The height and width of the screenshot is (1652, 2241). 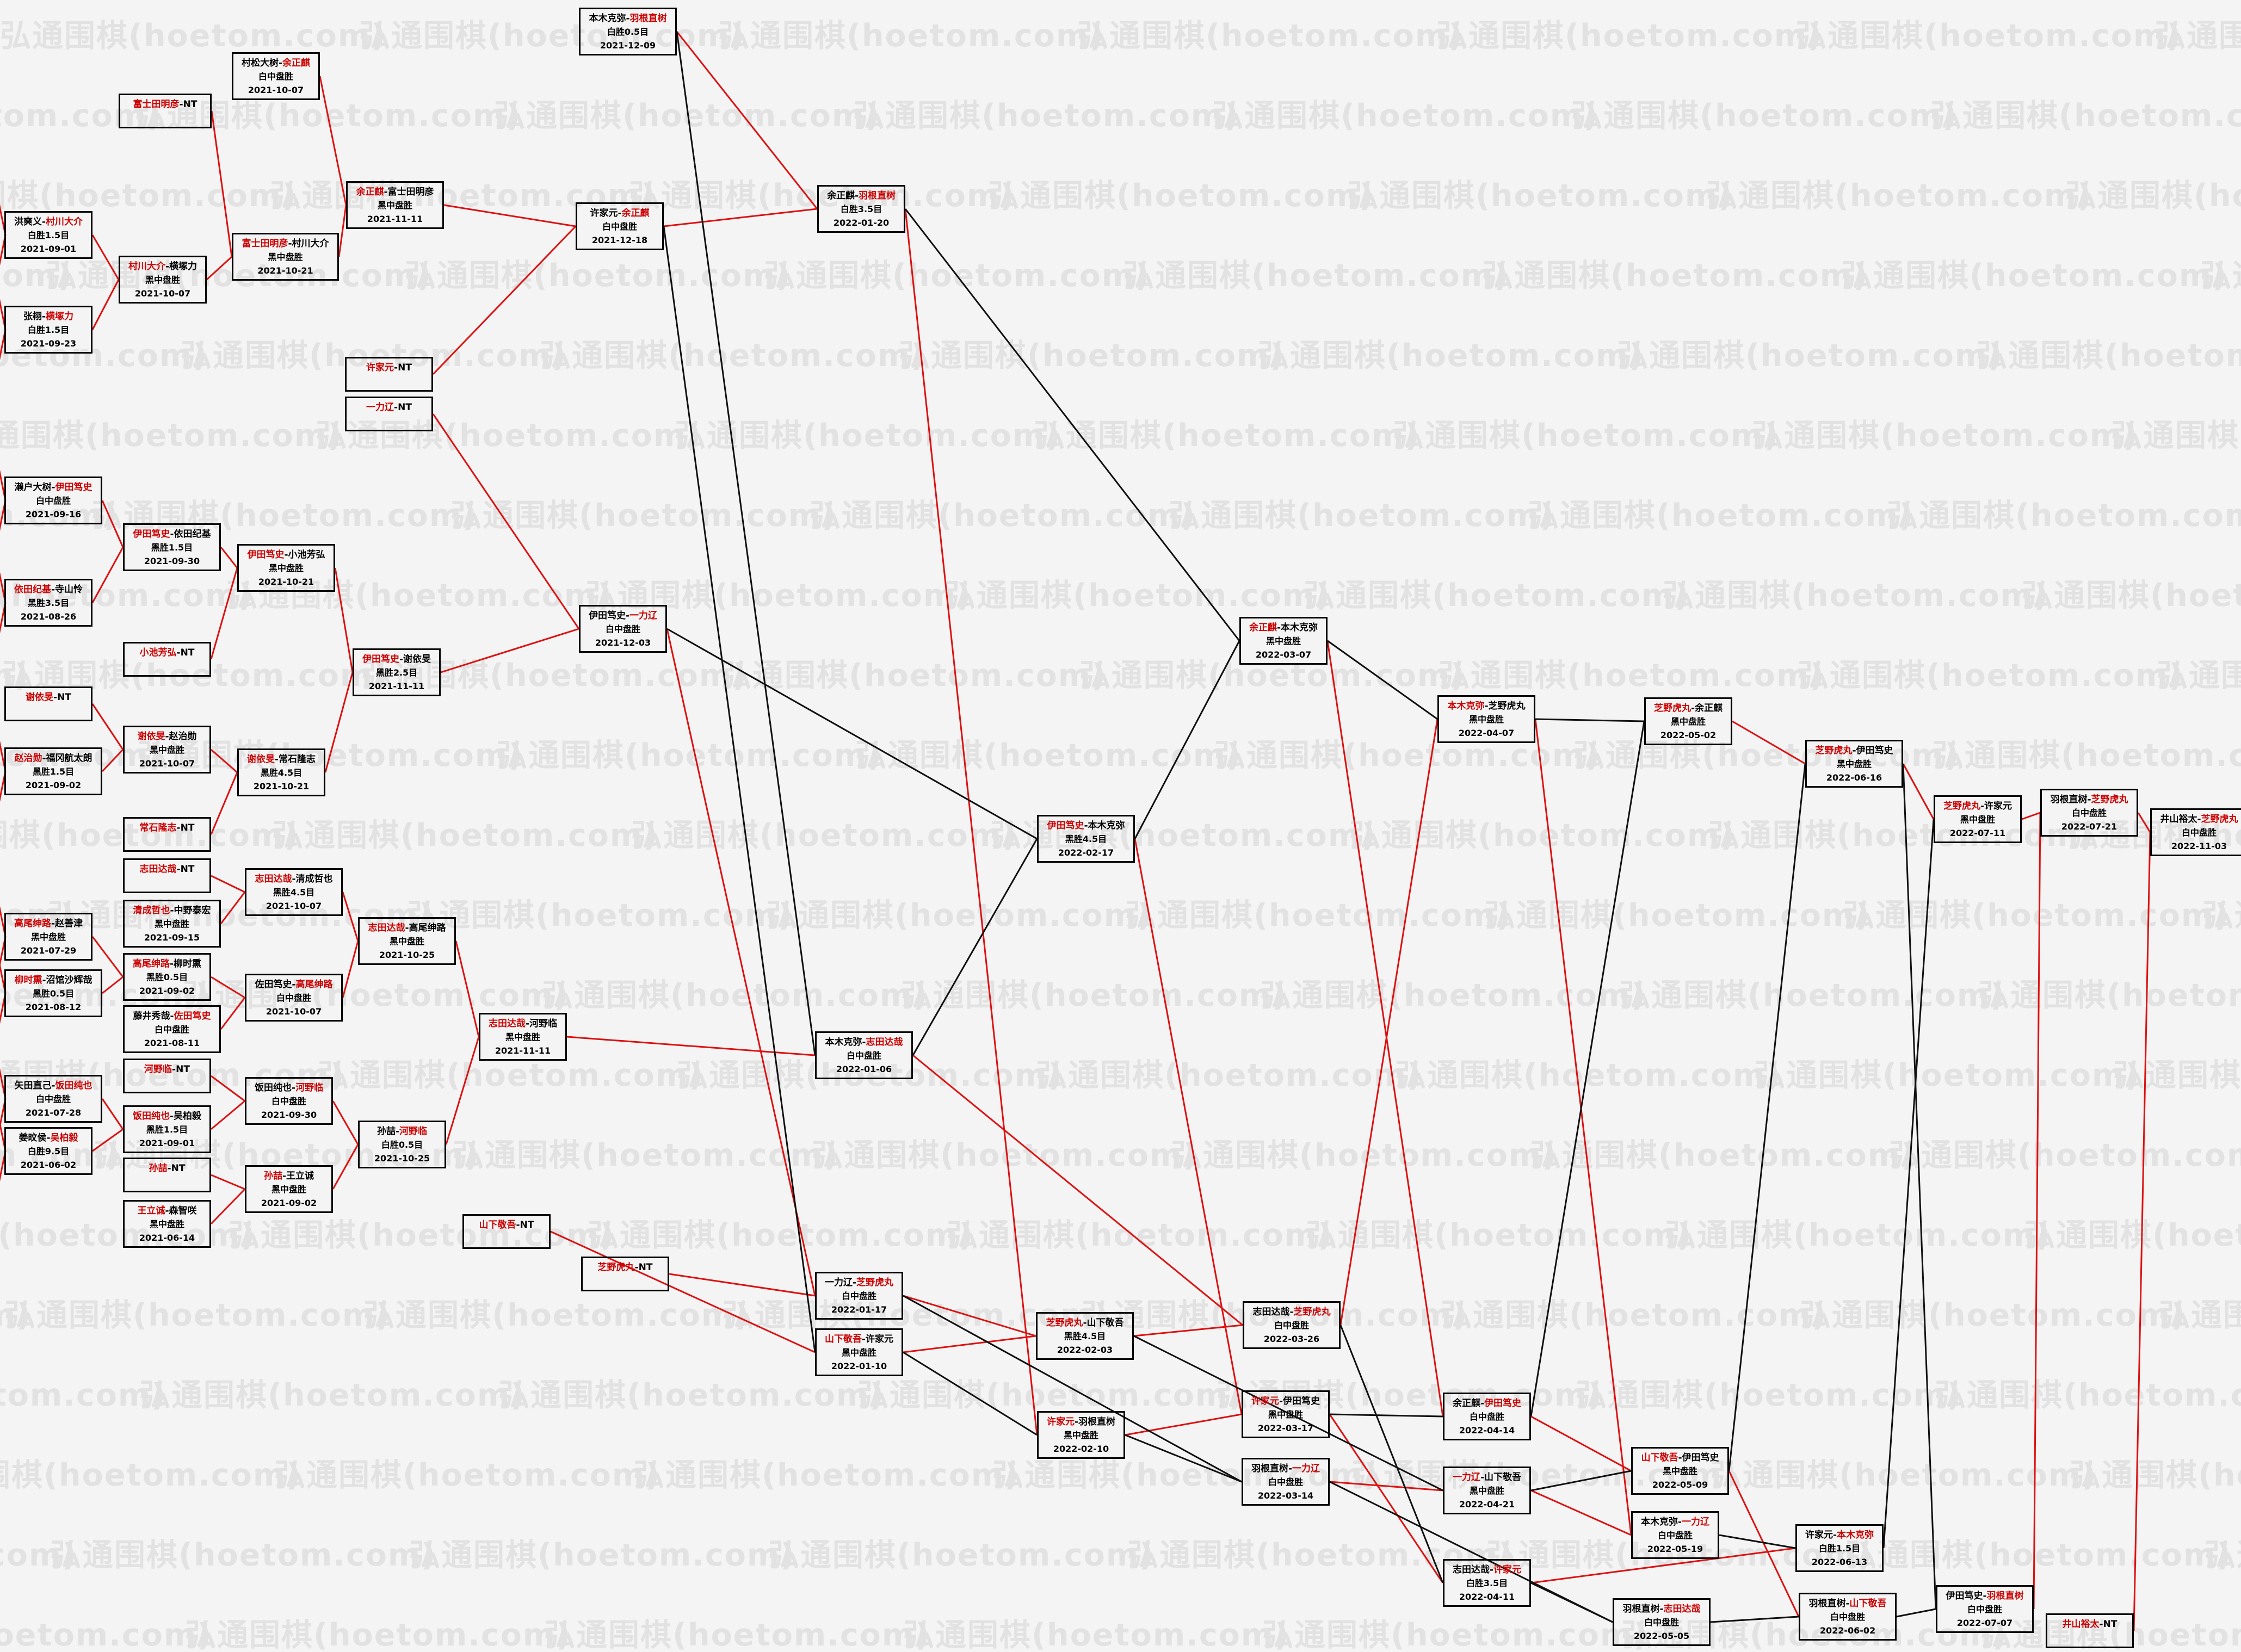 What do you see at coordinates (1085, 1336) in the screenshot?
I see `match-box-E3: 芝野虎丸-山下敬吾 黑胜4.5目 2022-02-03` at bounding box center [1085, 1336].